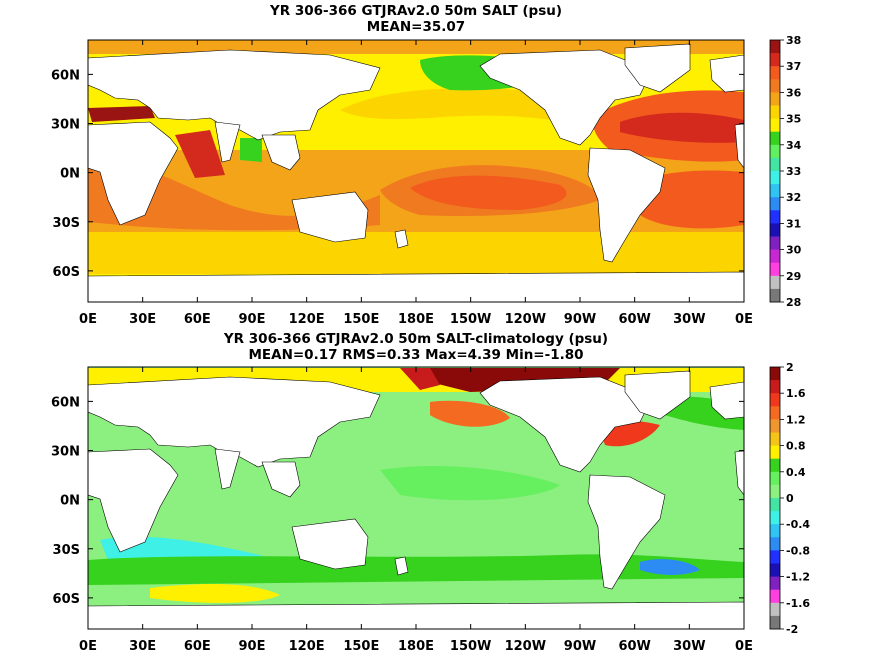  I want to click on chart2-y-tick-label: 30N, so click(65, 452).